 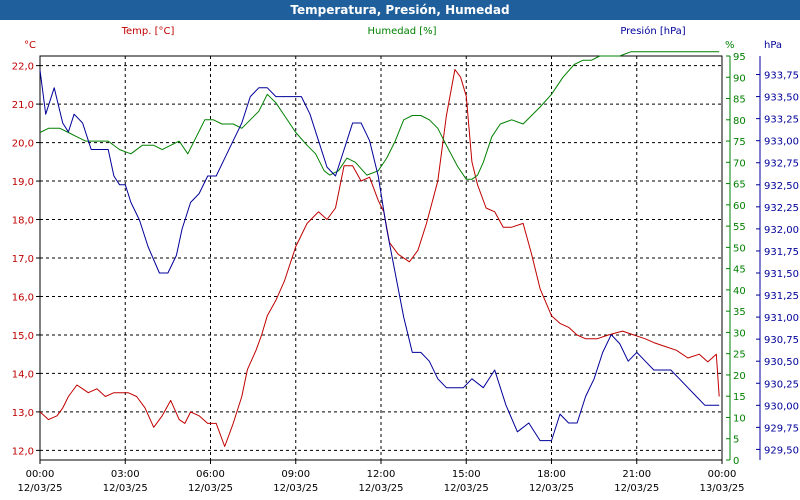 I want to click on axis-labels: °C% hPa Temp. [°C] Humedad [%] Presión [hPa], so click(x=403, y=38).